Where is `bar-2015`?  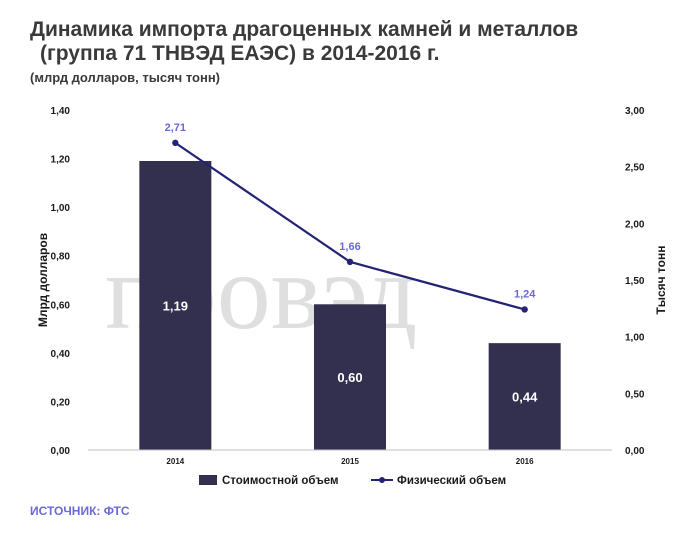 bar-2015 is located at coordinates (350, 377).